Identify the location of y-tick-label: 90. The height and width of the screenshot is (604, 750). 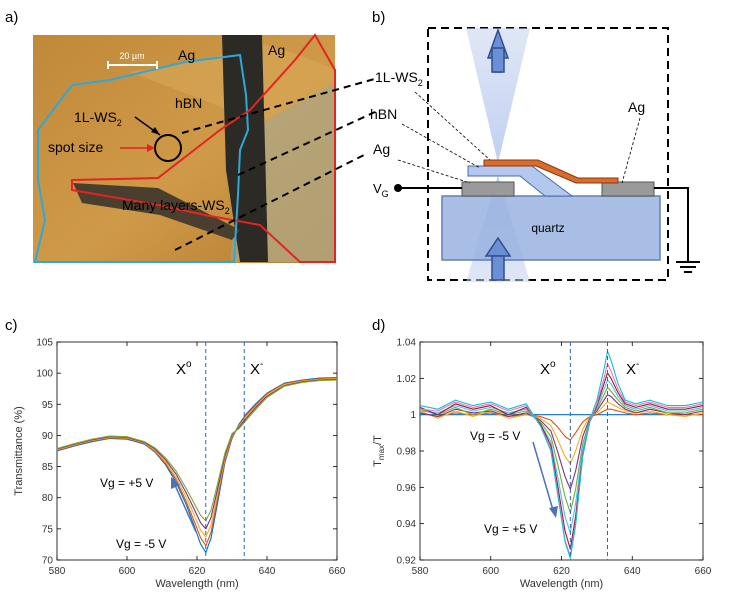
(48, 436).